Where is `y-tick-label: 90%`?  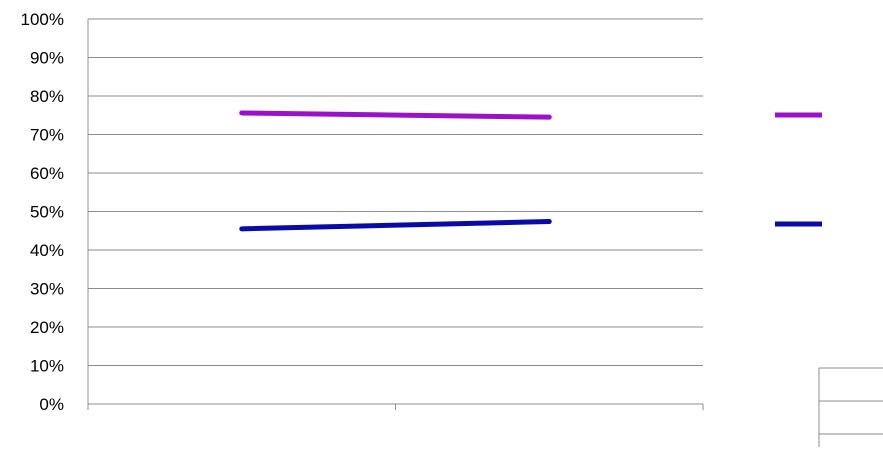 y-tick-label: 90% is located at coordinates (47, 58).